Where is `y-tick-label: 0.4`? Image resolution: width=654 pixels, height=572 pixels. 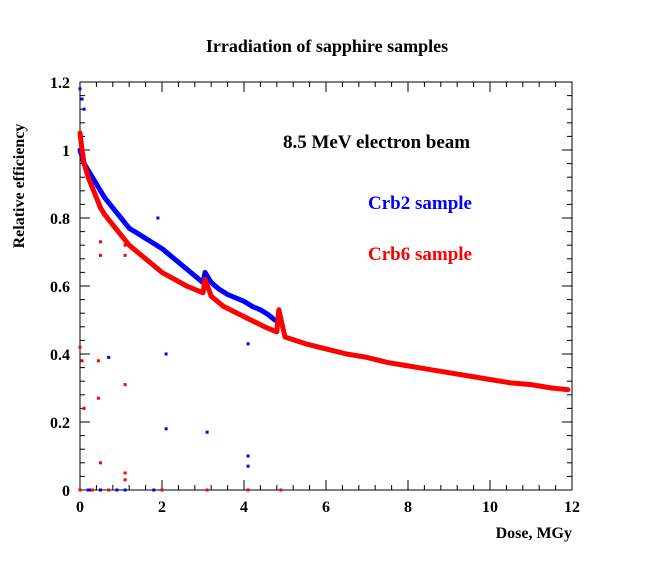
y-tick-label: 0.4 is located at coordinates (60, 355).